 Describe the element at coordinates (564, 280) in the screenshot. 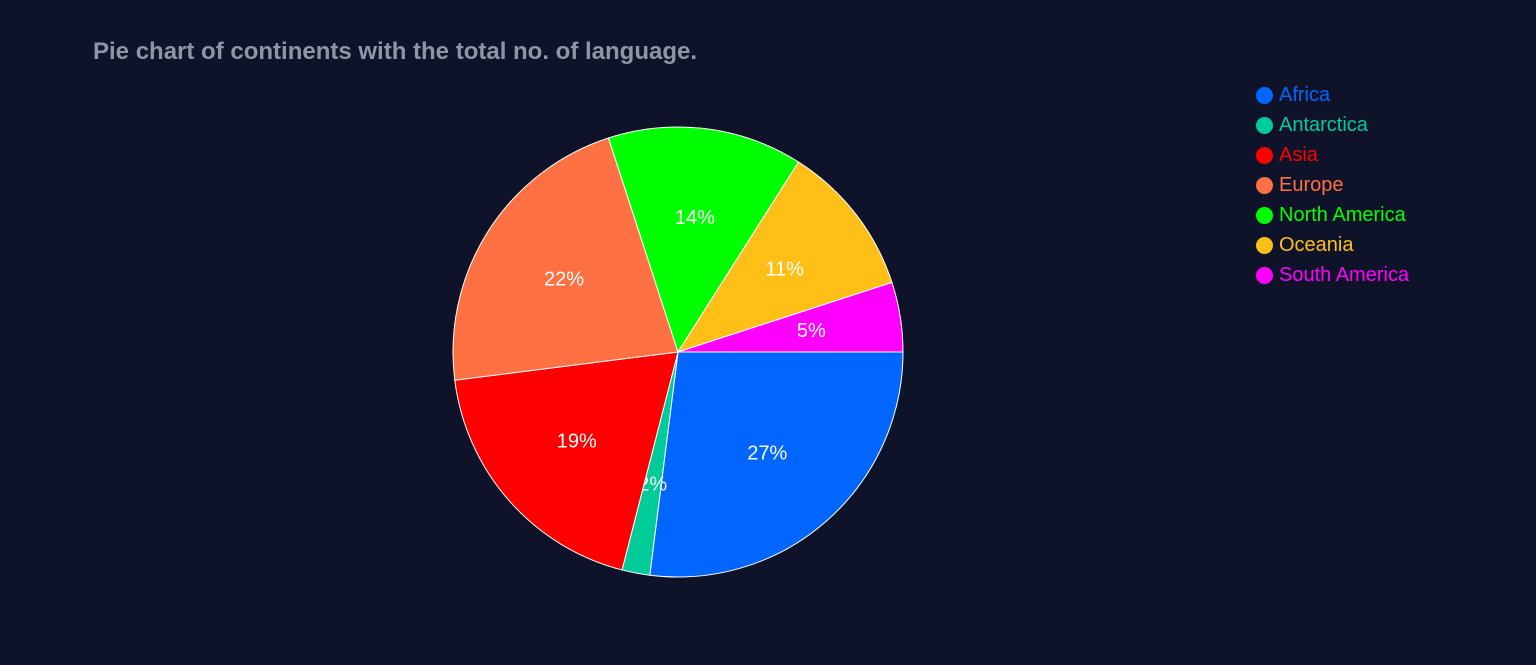

I see `pie-label-europe: 22%` at that location.